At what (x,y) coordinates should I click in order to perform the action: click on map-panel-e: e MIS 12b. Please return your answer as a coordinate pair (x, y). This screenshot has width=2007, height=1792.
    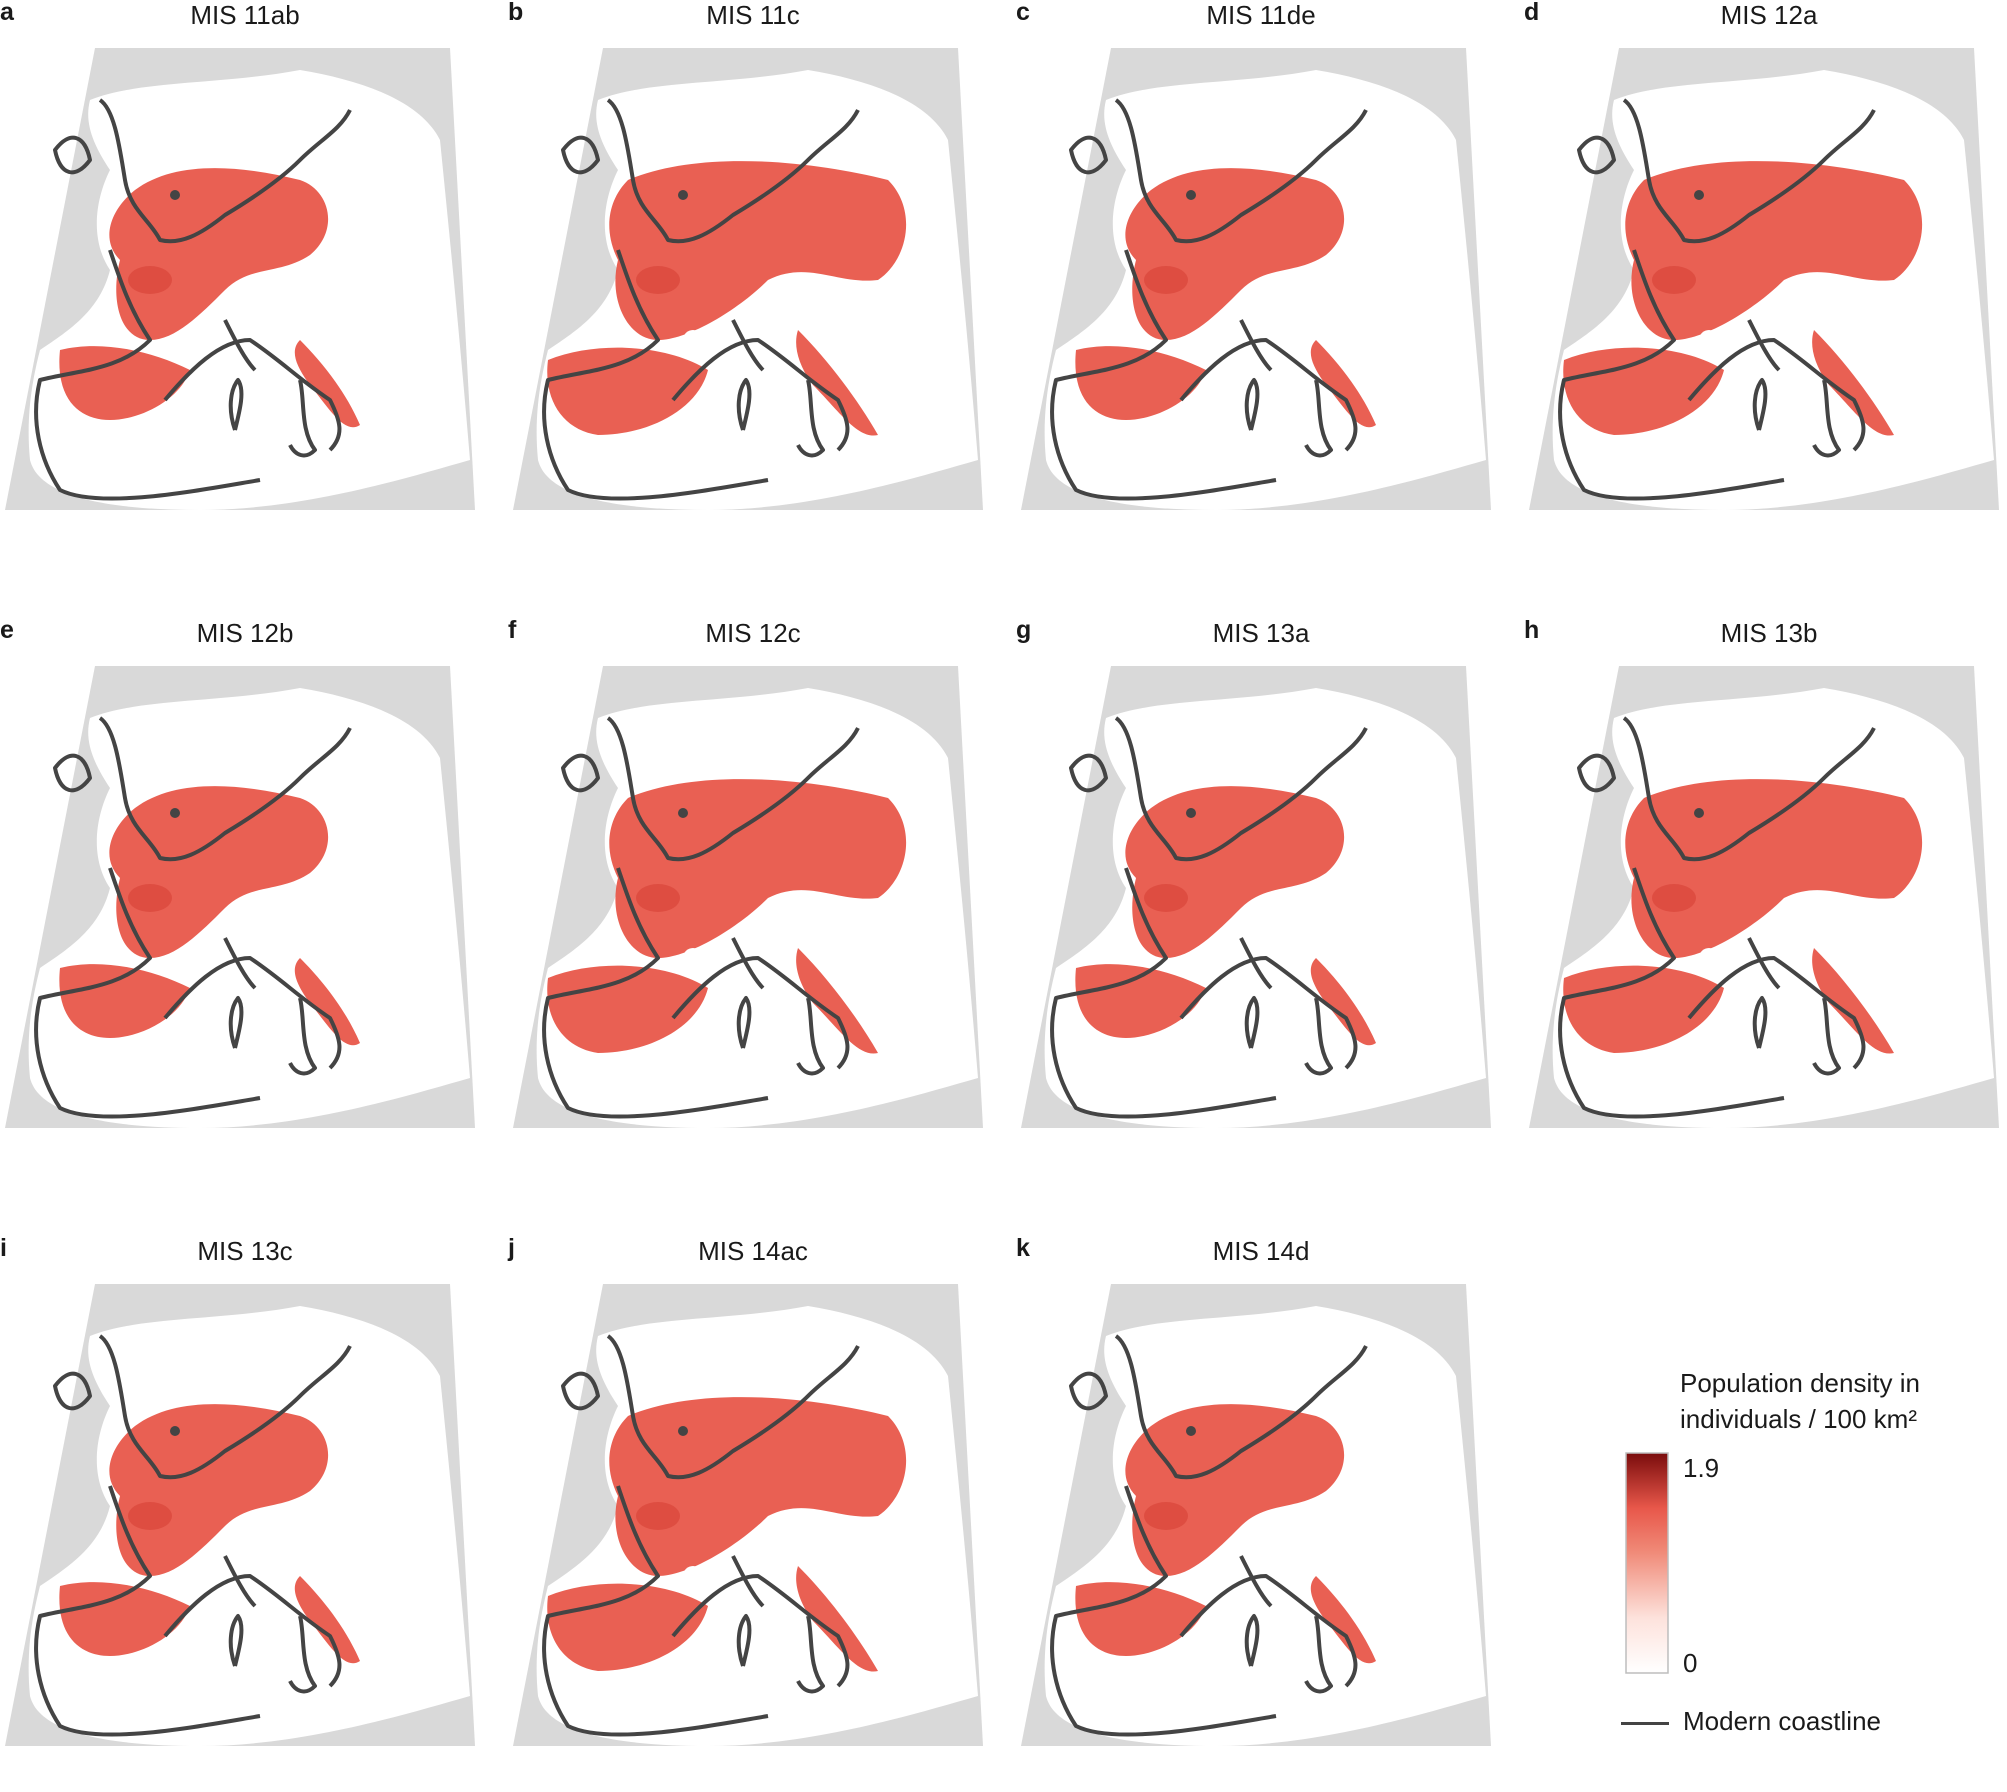
    Looking at the image, I should click on (250, 888).